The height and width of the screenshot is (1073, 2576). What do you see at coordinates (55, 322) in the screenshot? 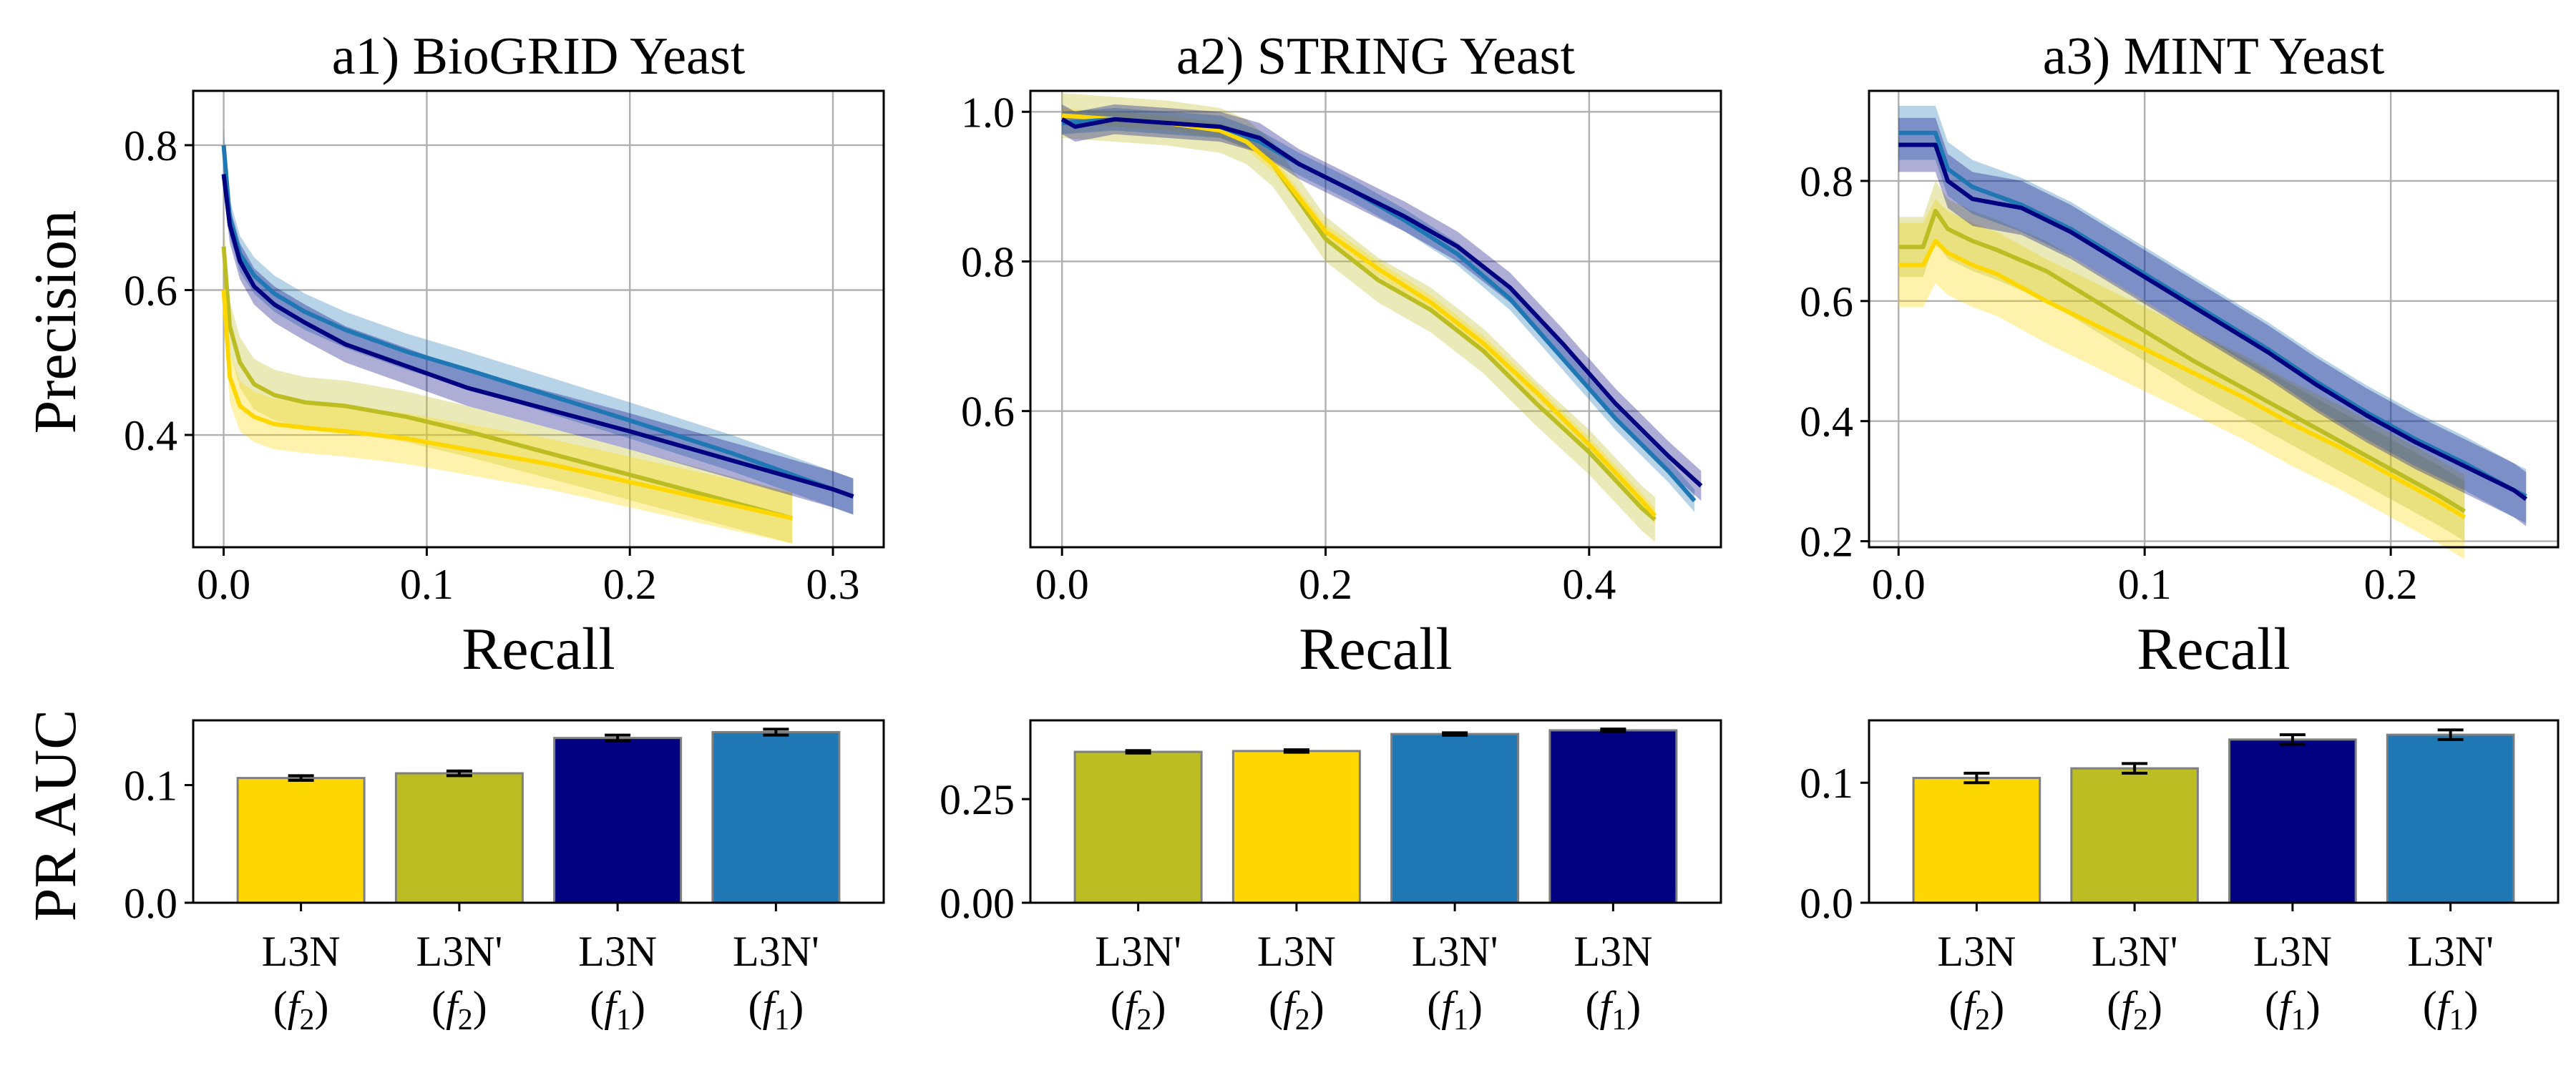
I see `precision-axis-label: Precision` at bounding box center [55, 322].